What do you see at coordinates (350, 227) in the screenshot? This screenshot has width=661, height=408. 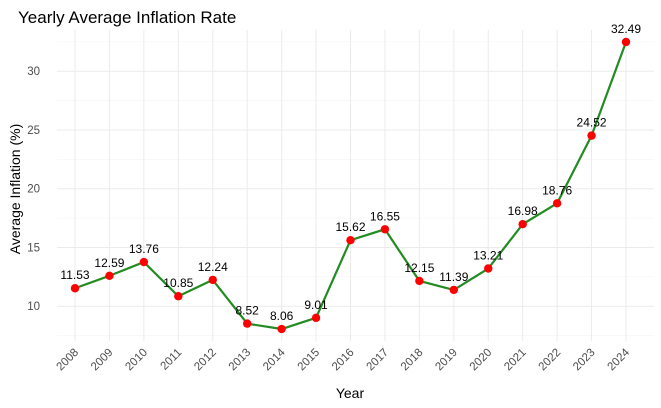 I see `data-label: 15.62` at bounding box center [350, 227].